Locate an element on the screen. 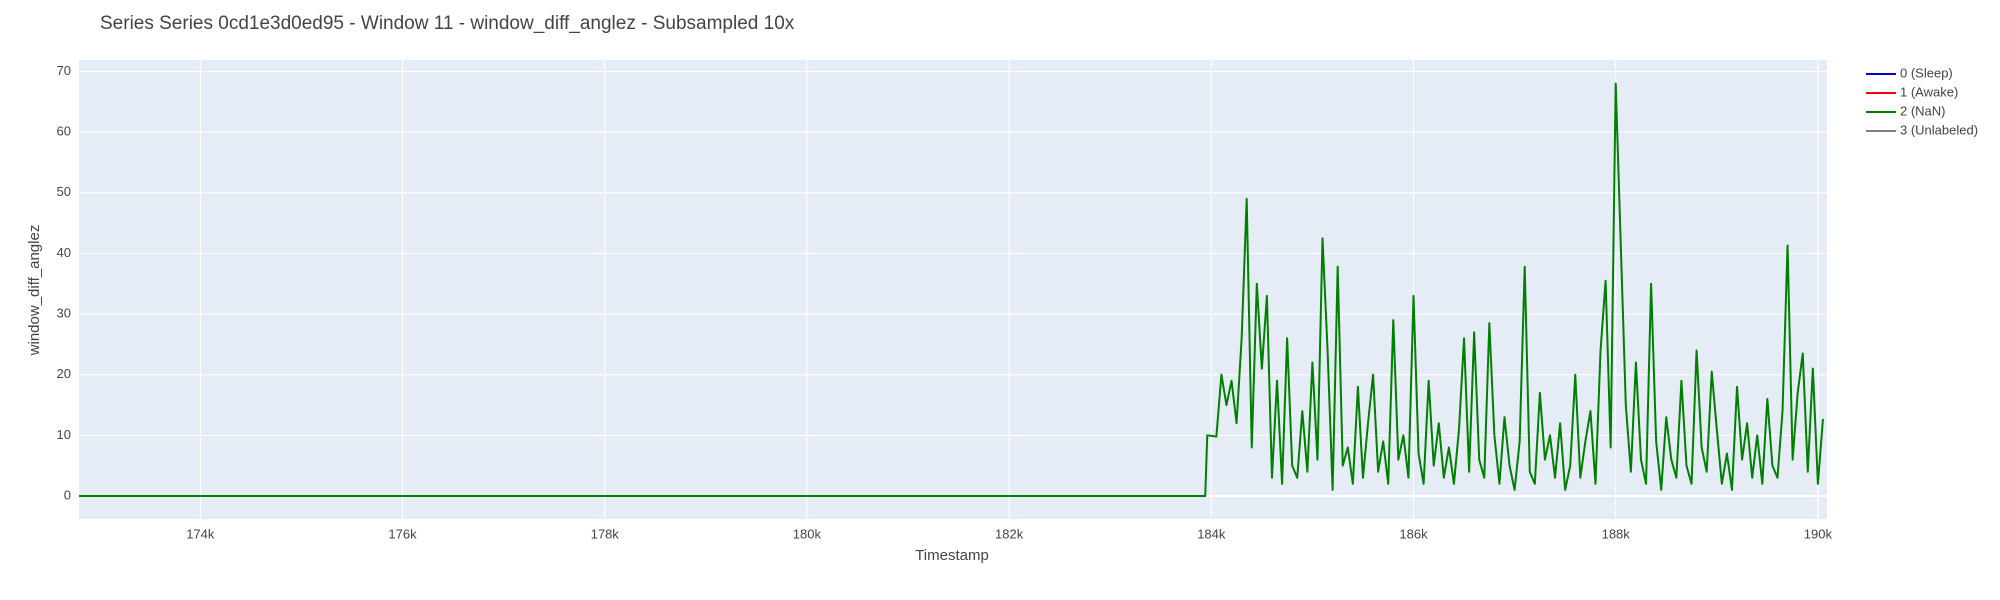 This screenshot has width=2000, height=600. y-tick-label: 0 is located at coordinates (67, 494).